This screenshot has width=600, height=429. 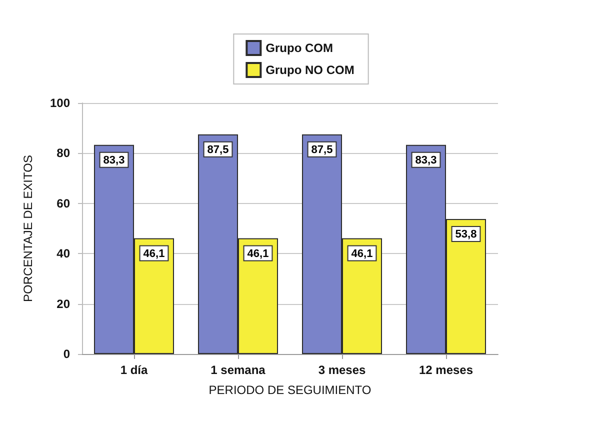 What do you see at coordinates (63, 303) in the screenshot?
I see `y-tick-label: 20` at bounding box center [63, 303].